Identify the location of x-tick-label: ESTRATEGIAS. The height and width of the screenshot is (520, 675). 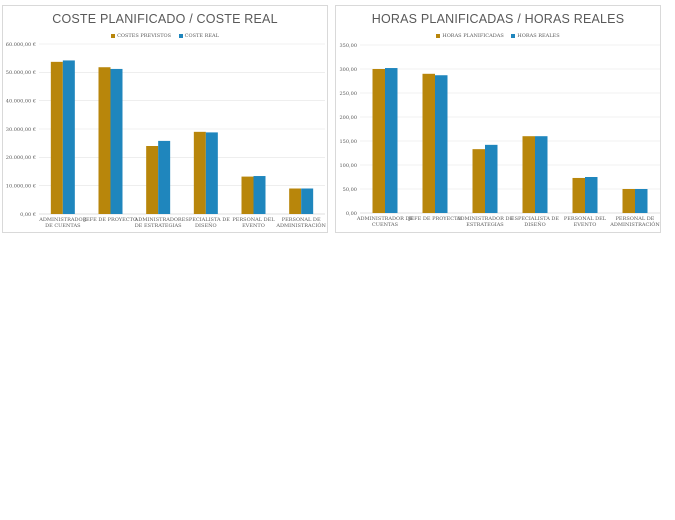
(485, 225).